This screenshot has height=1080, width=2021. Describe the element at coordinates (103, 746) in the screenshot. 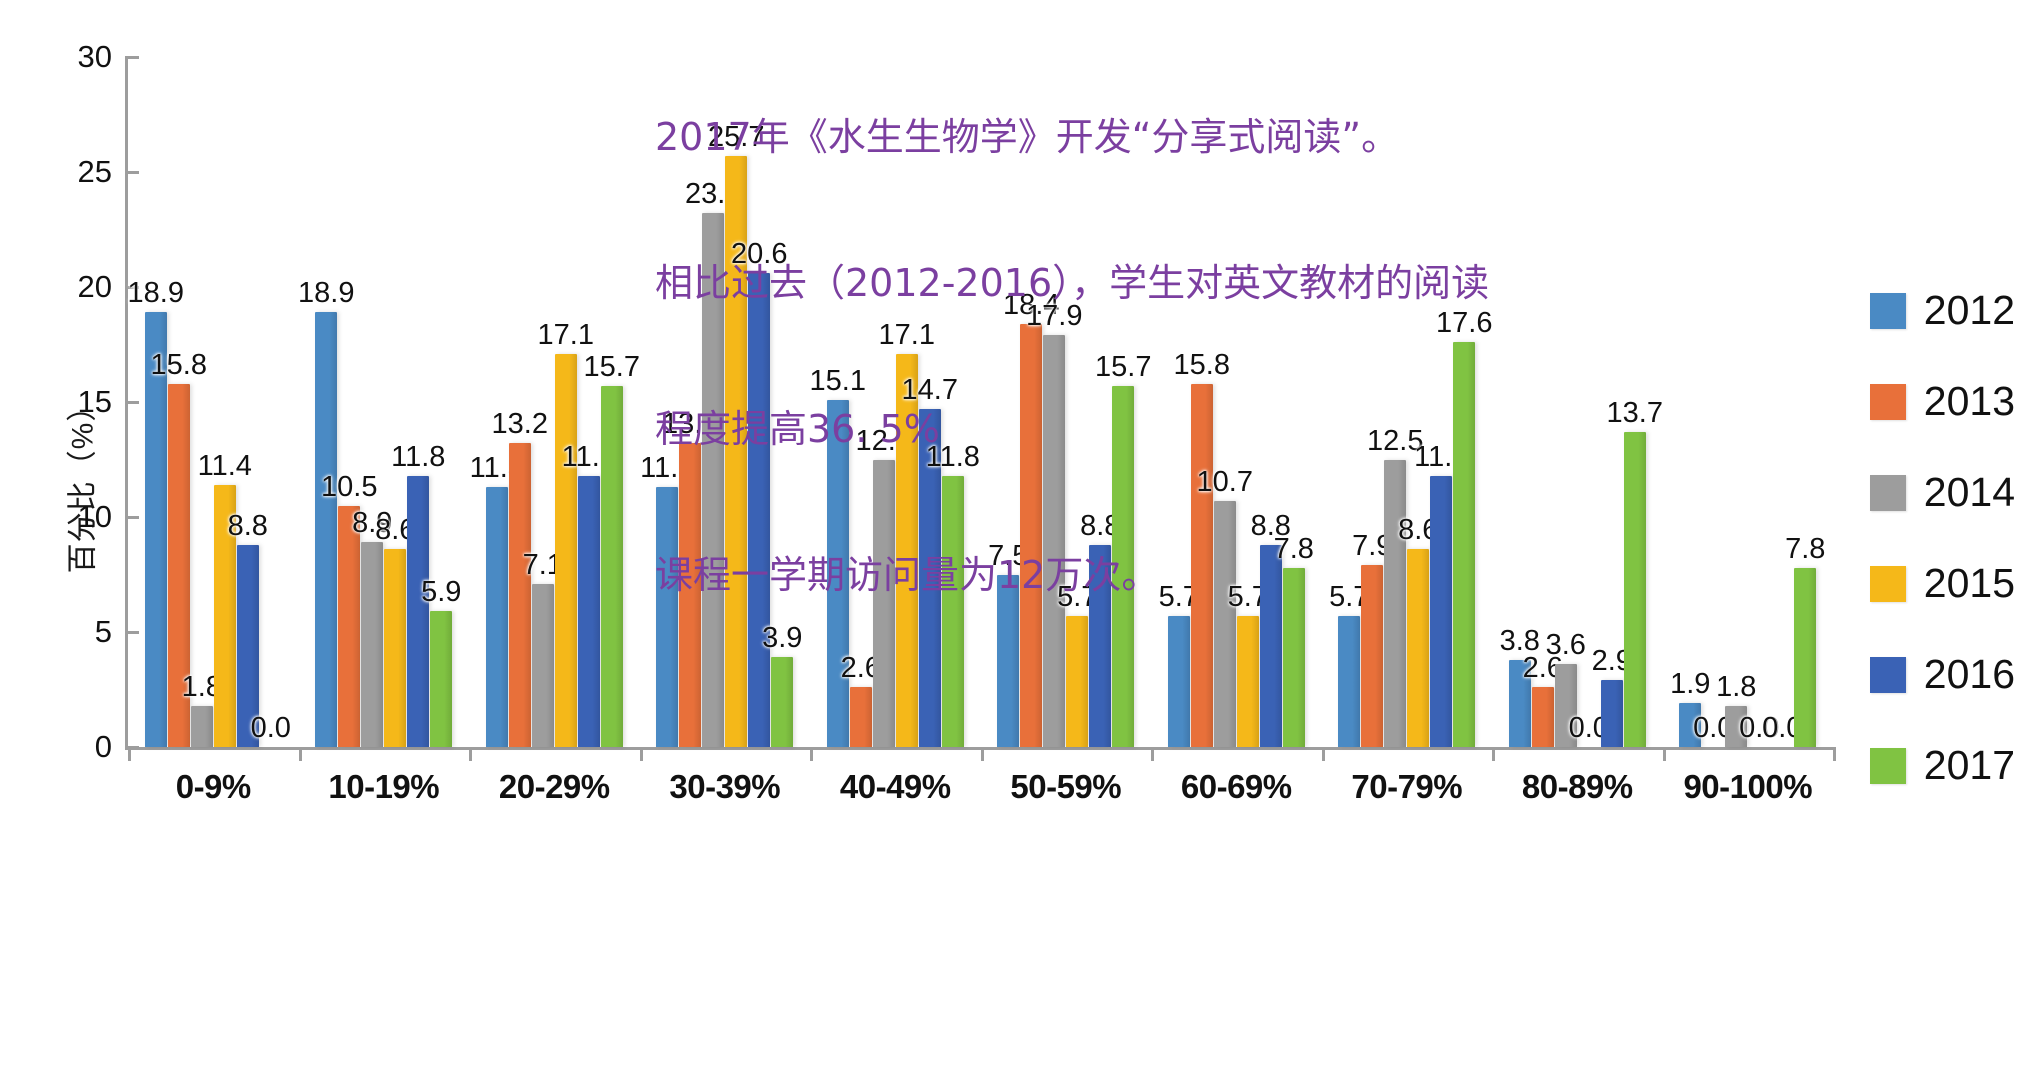

I see `y-tick-label: 0` at that location.